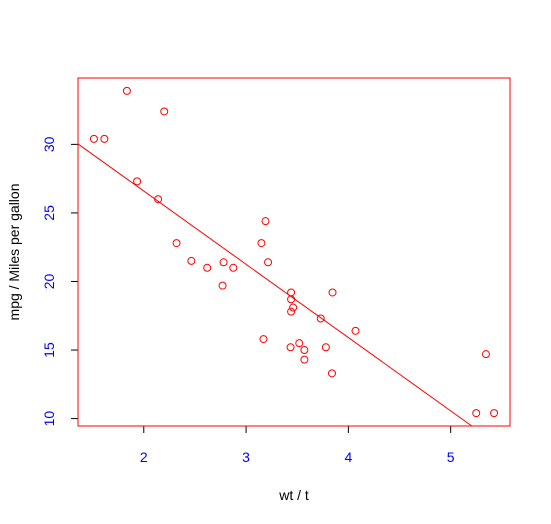 Image resolution: width=551 pixels, height=524 pixels. What do you see at coordinates (246, 457) in the screenshot?
I see `x-tick-label: 3` at bounding box center [246, 457].